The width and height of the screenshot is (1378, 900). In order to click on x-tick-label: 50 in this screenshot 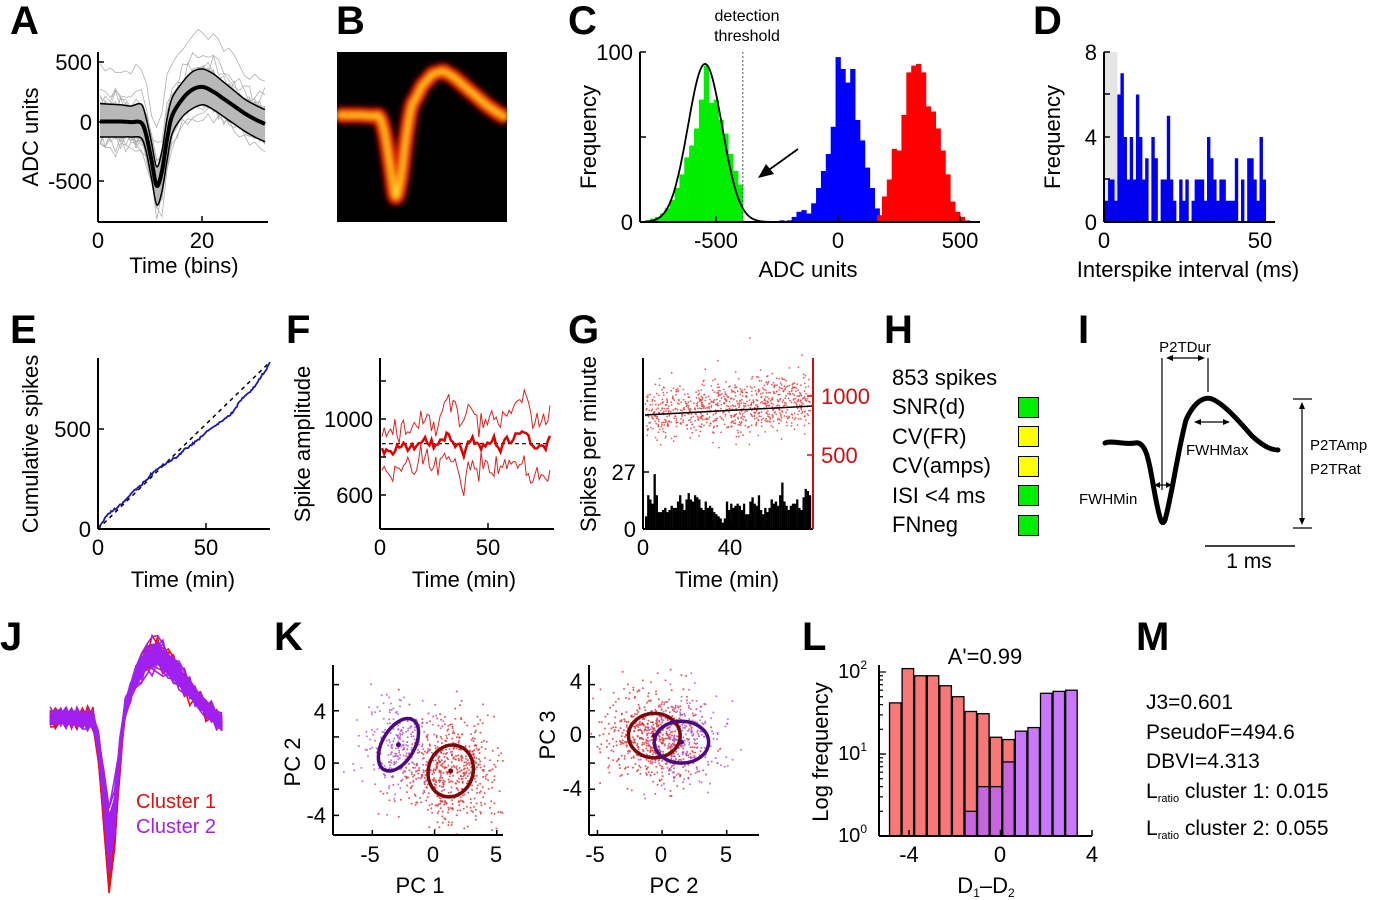, I will do `click(206, 547)`.